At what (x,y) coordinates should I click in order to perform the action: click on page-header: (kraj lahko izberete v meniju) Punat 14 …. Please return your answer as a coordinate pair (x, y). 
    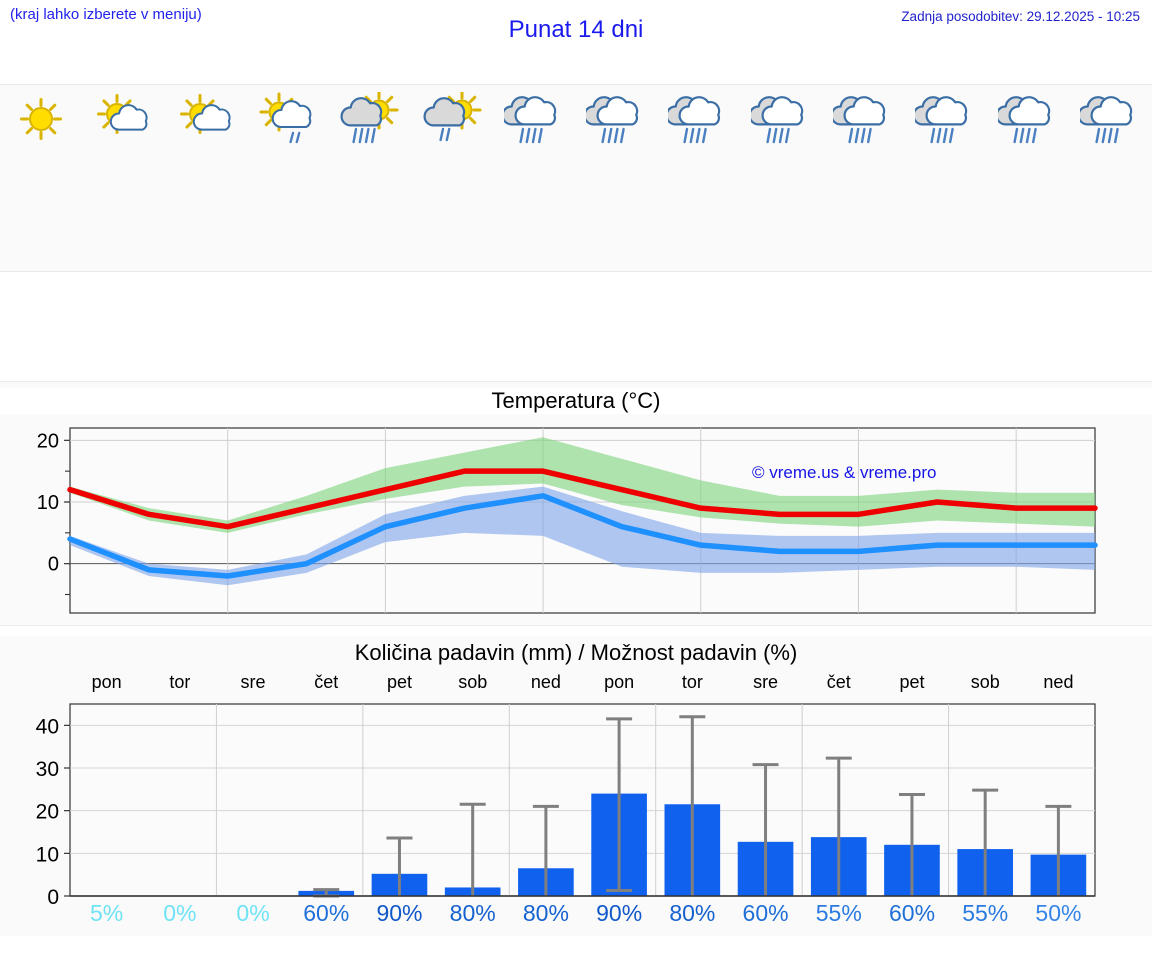
    Looking at the image, I should click on (576, 31).